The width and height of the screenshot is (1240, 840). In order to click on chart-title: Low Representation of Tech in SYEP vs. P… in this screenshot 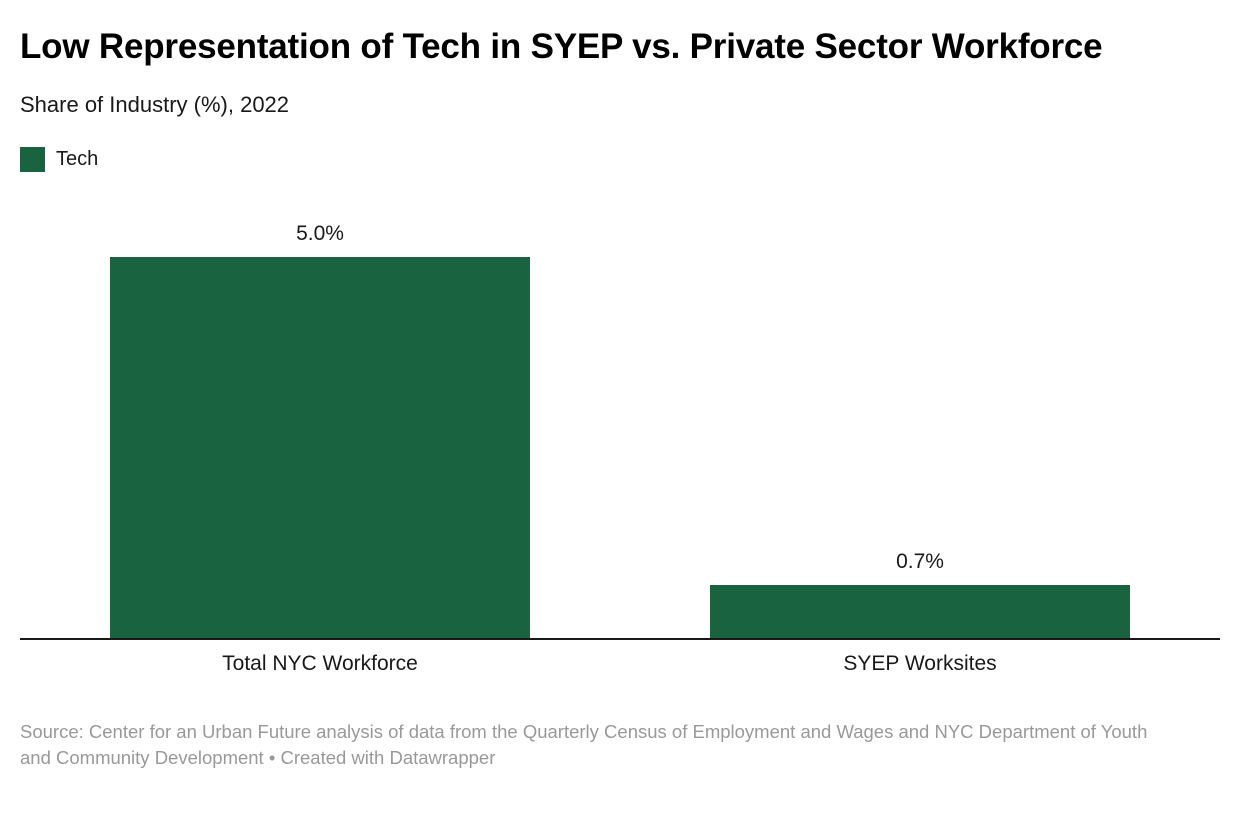, I will do `click(561, 46)`.